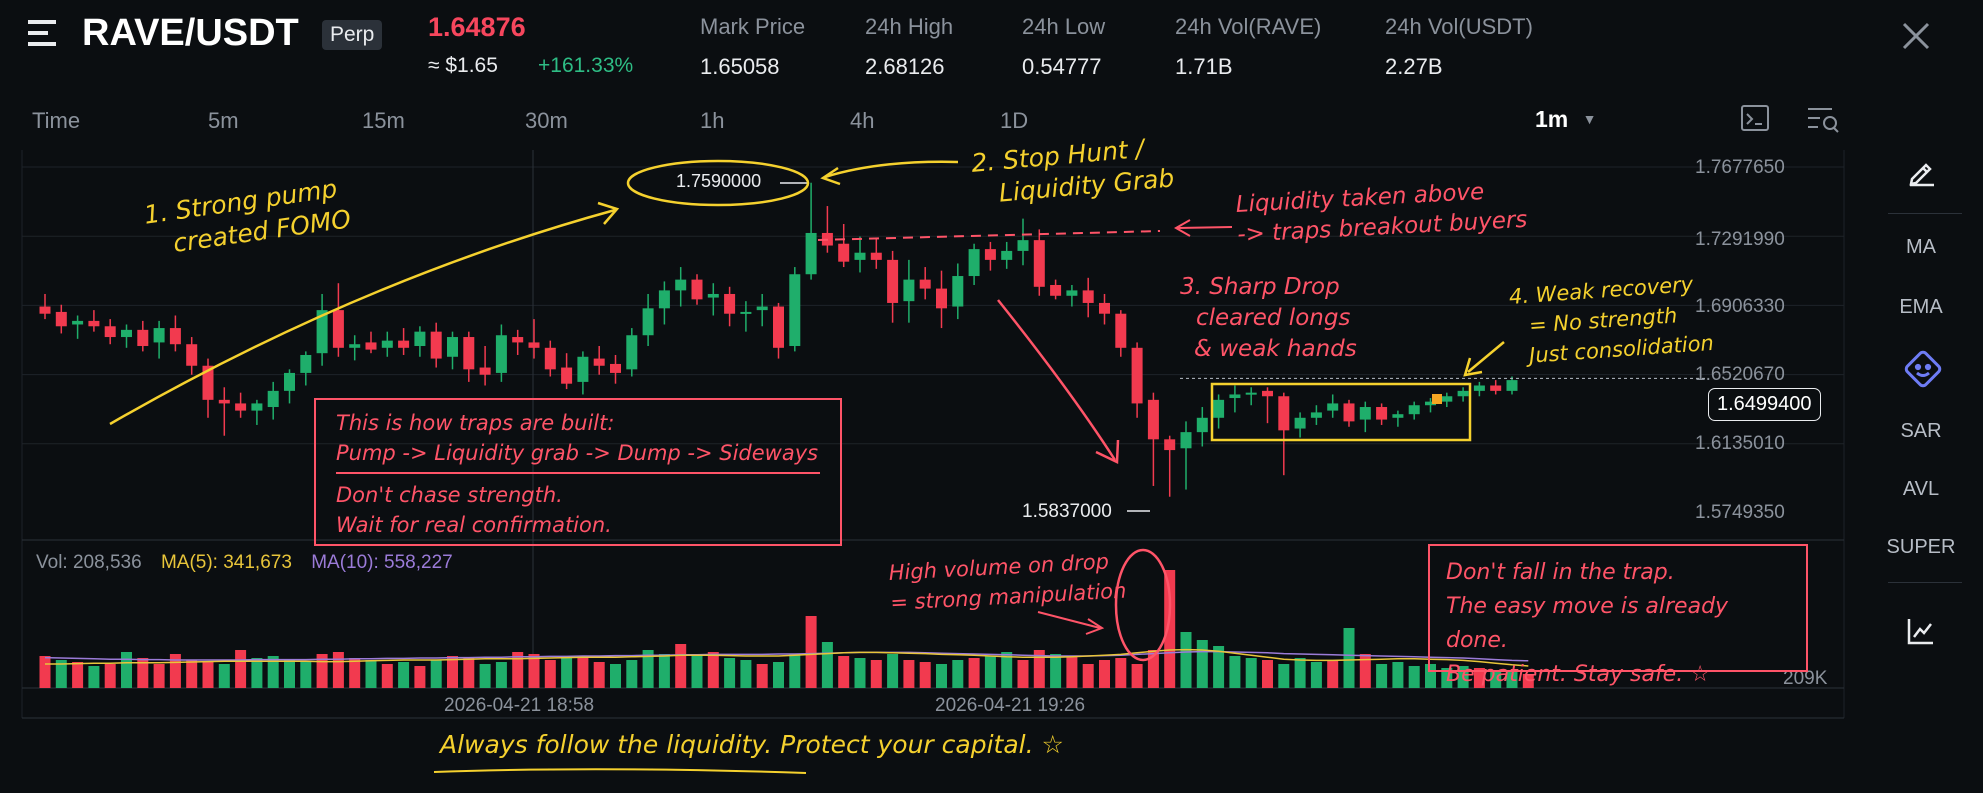 The width and height of the screenshot is (1983, 793). Describe the element at coordinates (753, 26) in the screenshot. I see `stat-label: Mark Price` at that location.